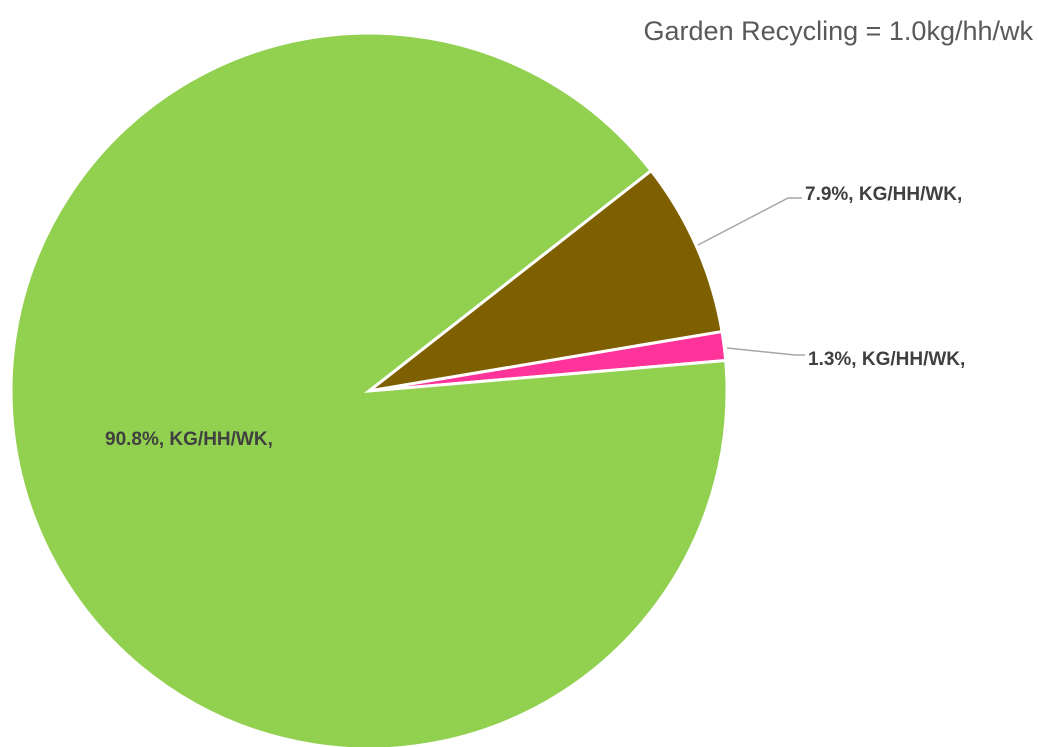 The height and width of the screenshot is (747, 1039). What do you see at coordinates (886, 359) in the screenshot?
I see `data-label: 1.3%, KG/HH/WK,` at bounding box center [886, 359].